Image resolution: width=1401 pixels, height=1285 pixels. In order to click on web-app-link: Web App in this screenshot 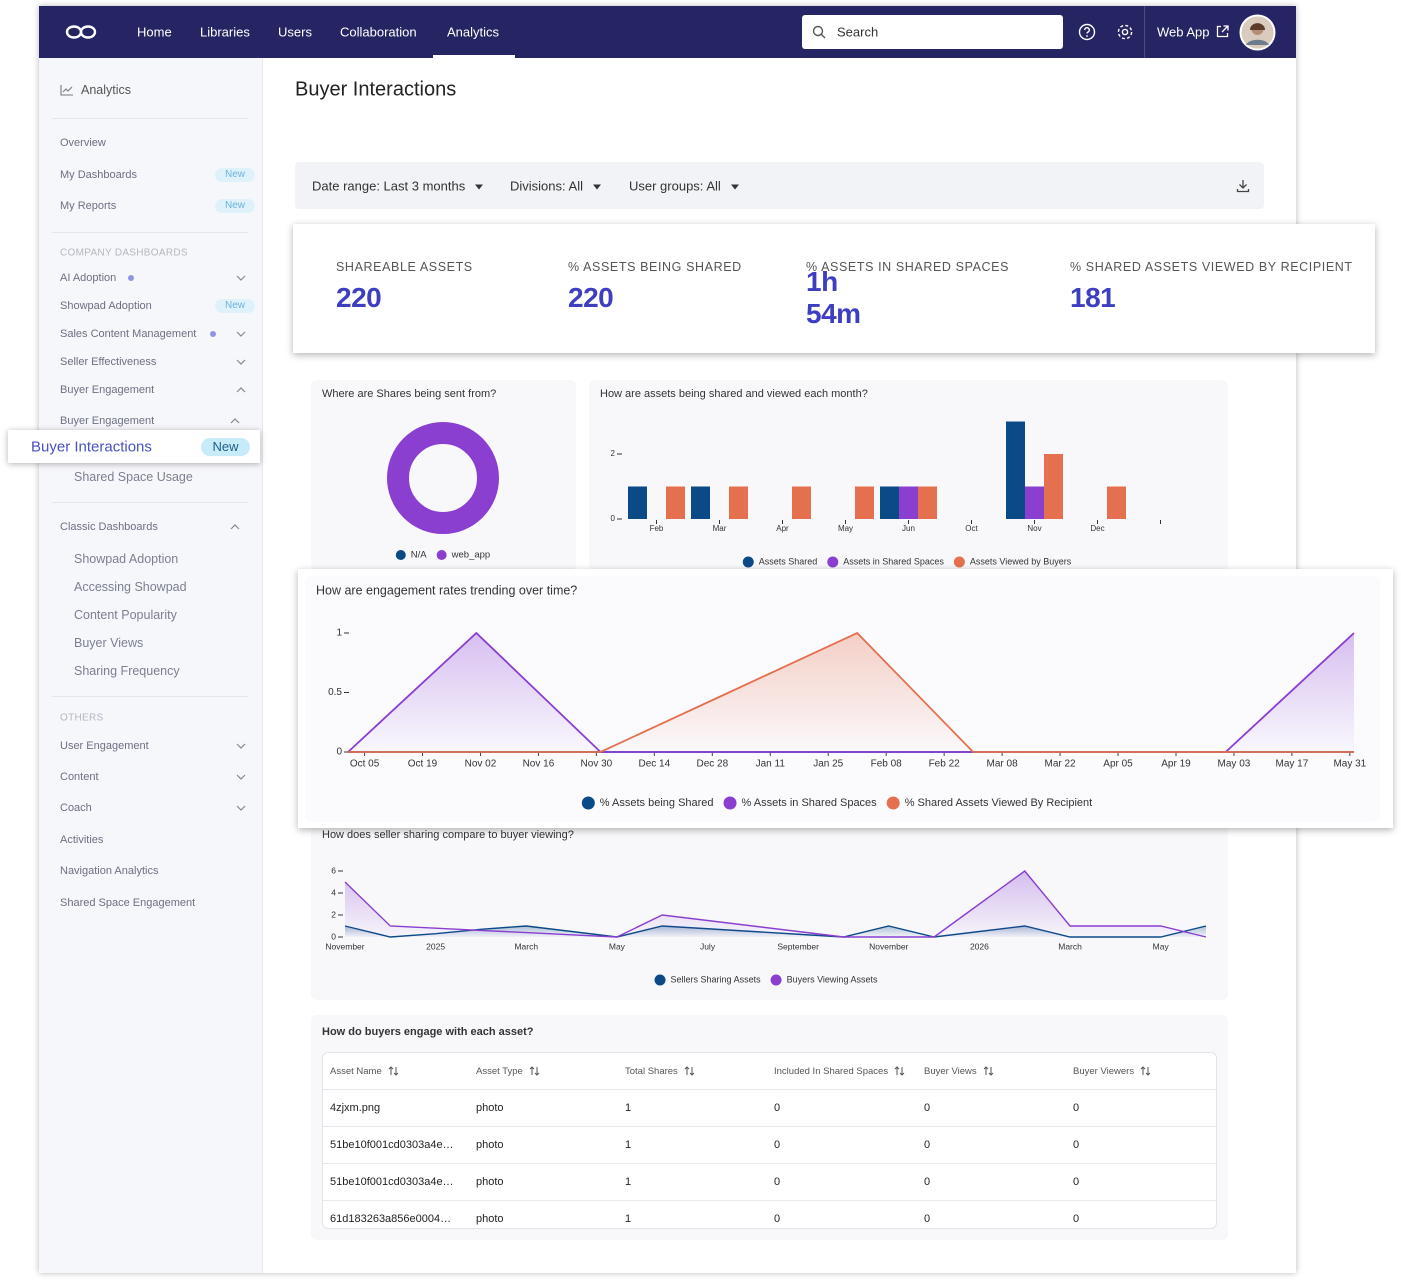, I will do `click(1183, 32)`.